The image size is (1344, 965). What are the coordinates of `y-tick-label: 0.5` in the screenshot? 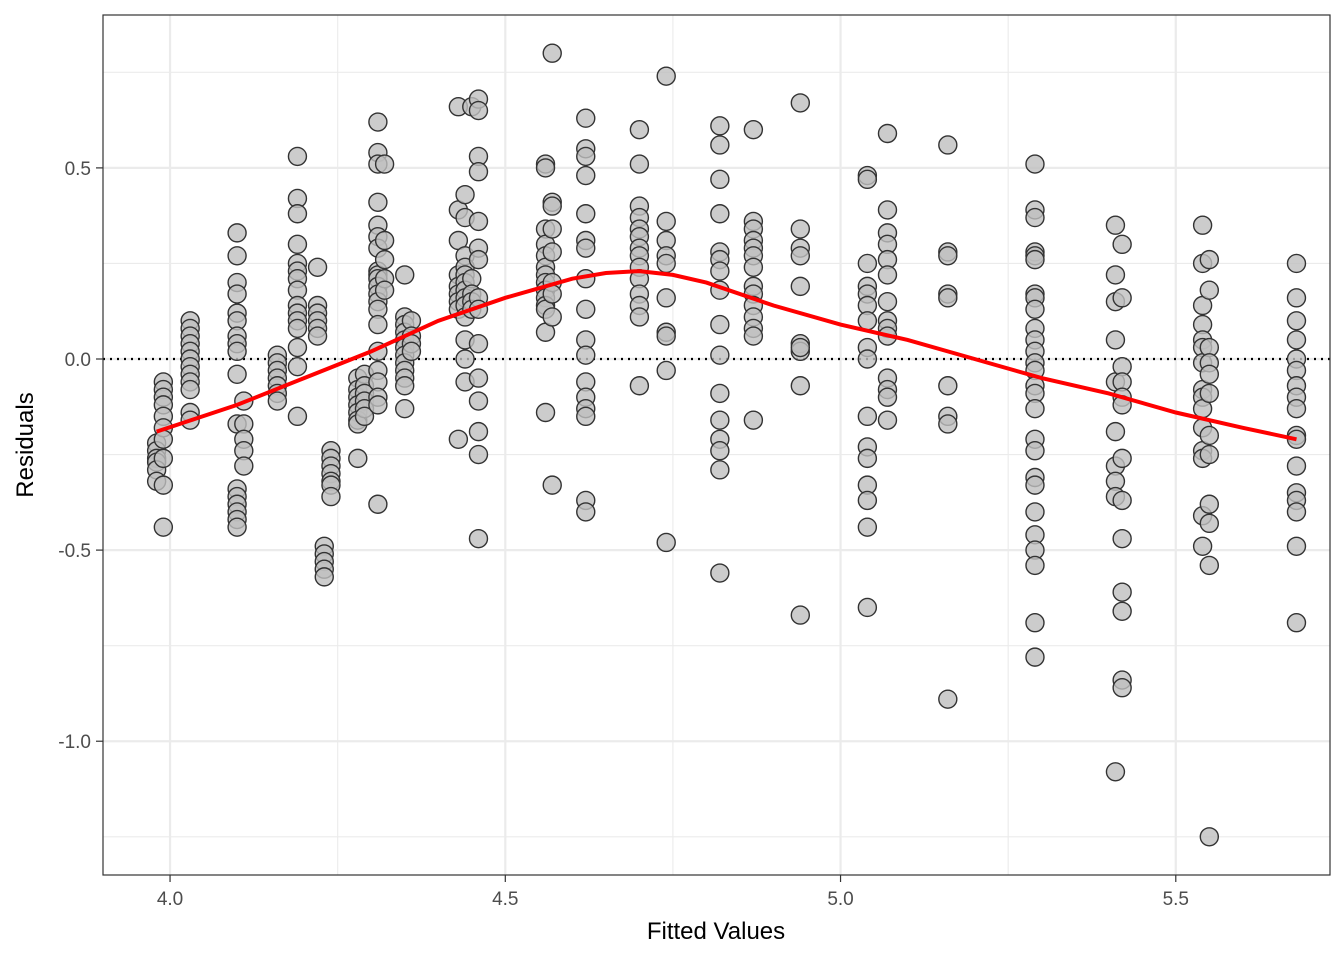 It's located at (78, 169).